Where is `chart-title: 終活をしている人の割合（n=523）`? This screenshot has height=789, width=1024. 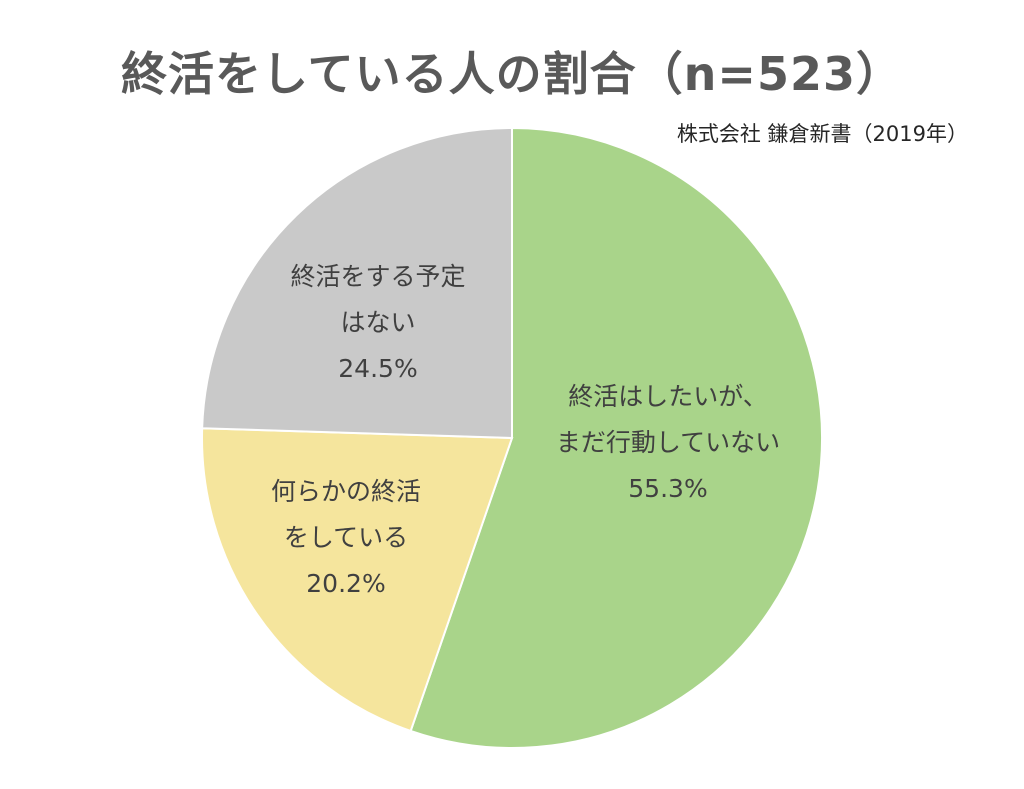 chart-title: 終活をしている人の割合（n=523） is located at coordinates (512, 74).